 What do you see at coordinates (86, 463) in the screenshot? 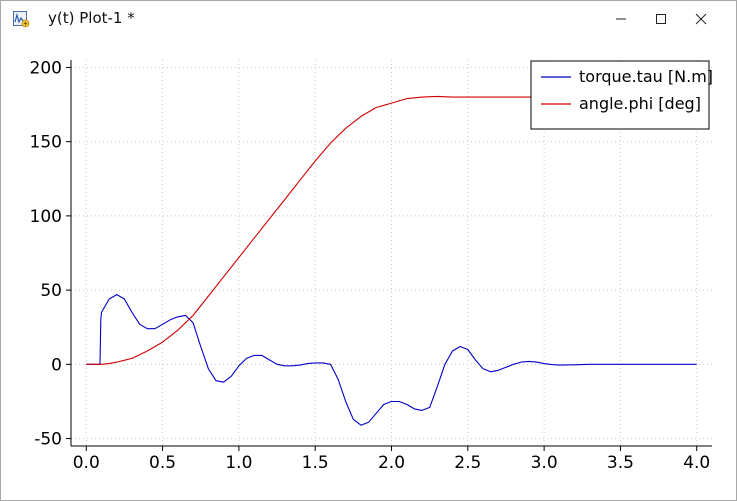
I see `x-tick-label: 0.0` at bounding box center [86, 463].